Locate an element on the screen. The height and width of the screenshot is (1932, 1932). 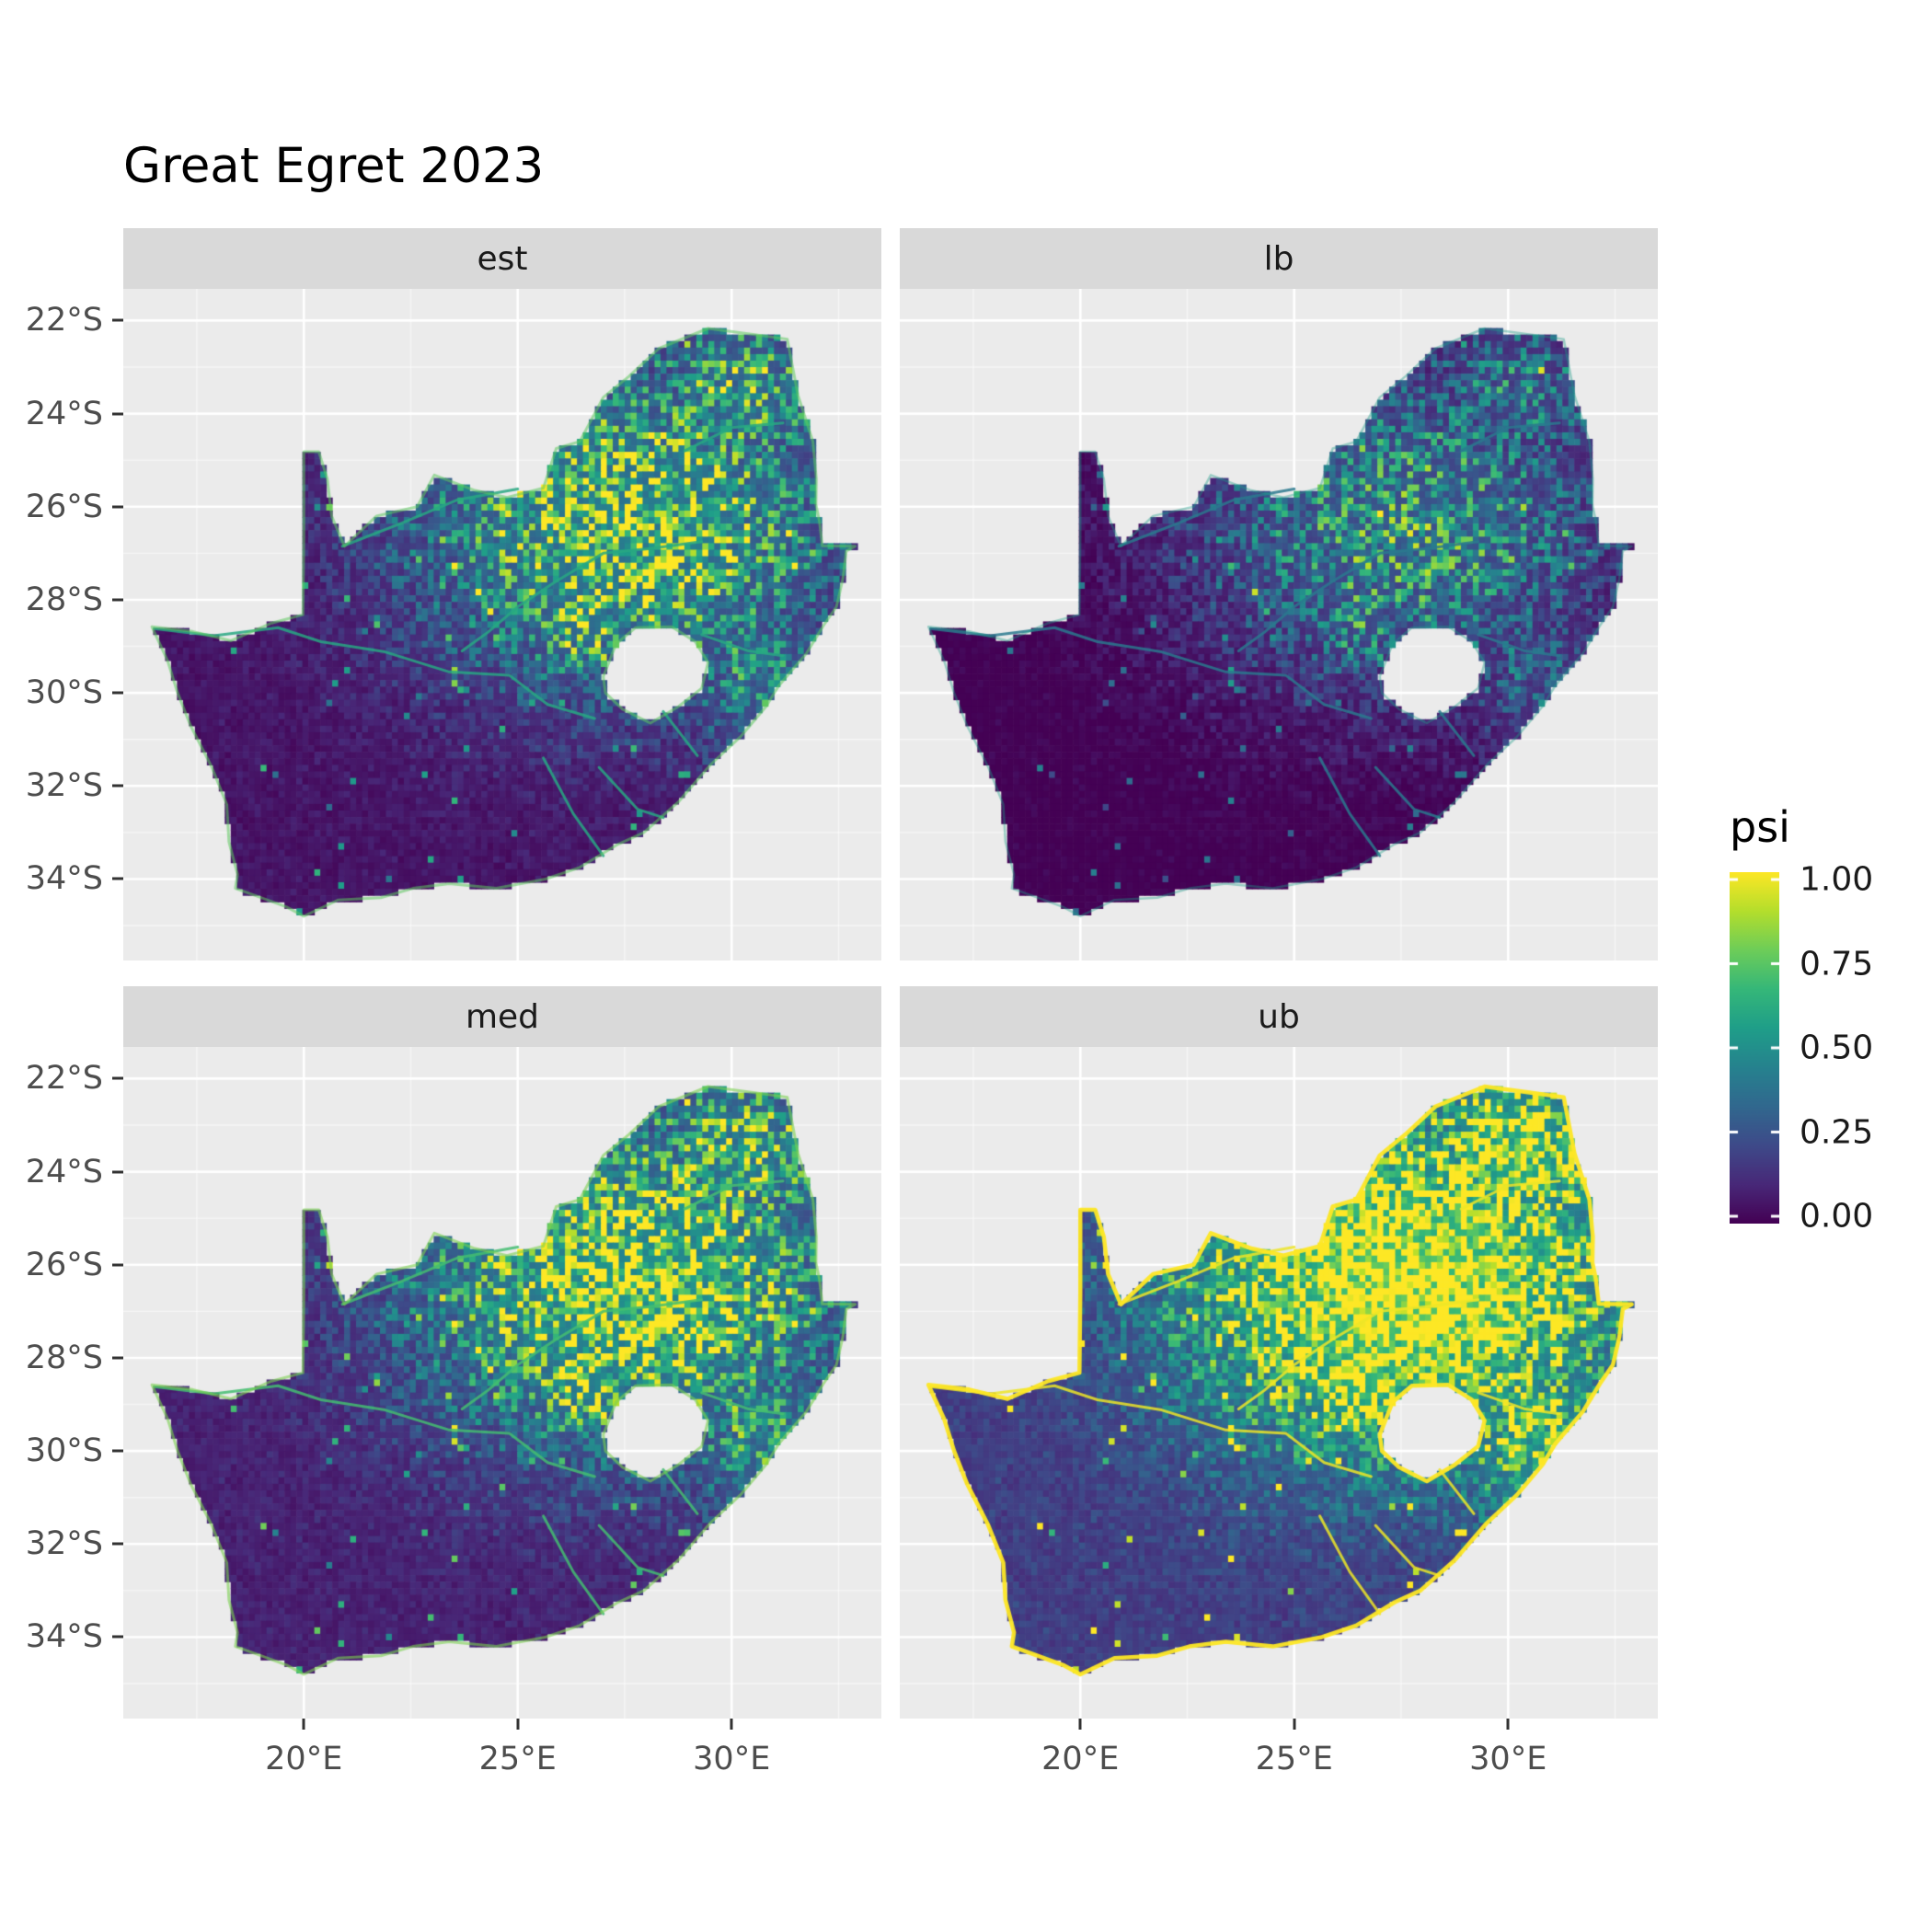
plot-title: Great Egret 2023 is located at coordinates (334, 166).